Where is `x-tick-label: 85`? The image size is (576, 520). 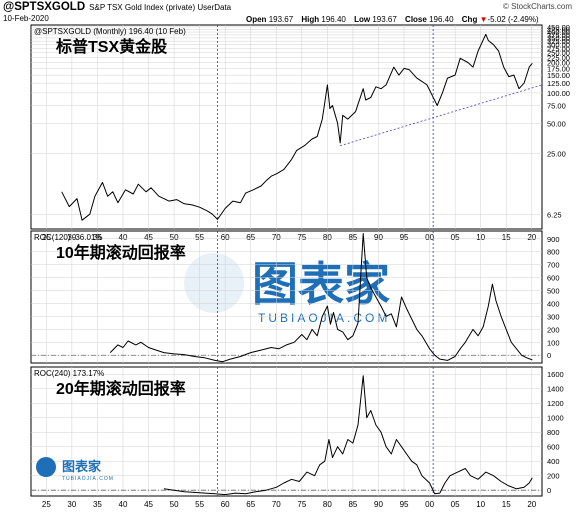
x-tick-label: 85 is located at coordinates (352, 237).